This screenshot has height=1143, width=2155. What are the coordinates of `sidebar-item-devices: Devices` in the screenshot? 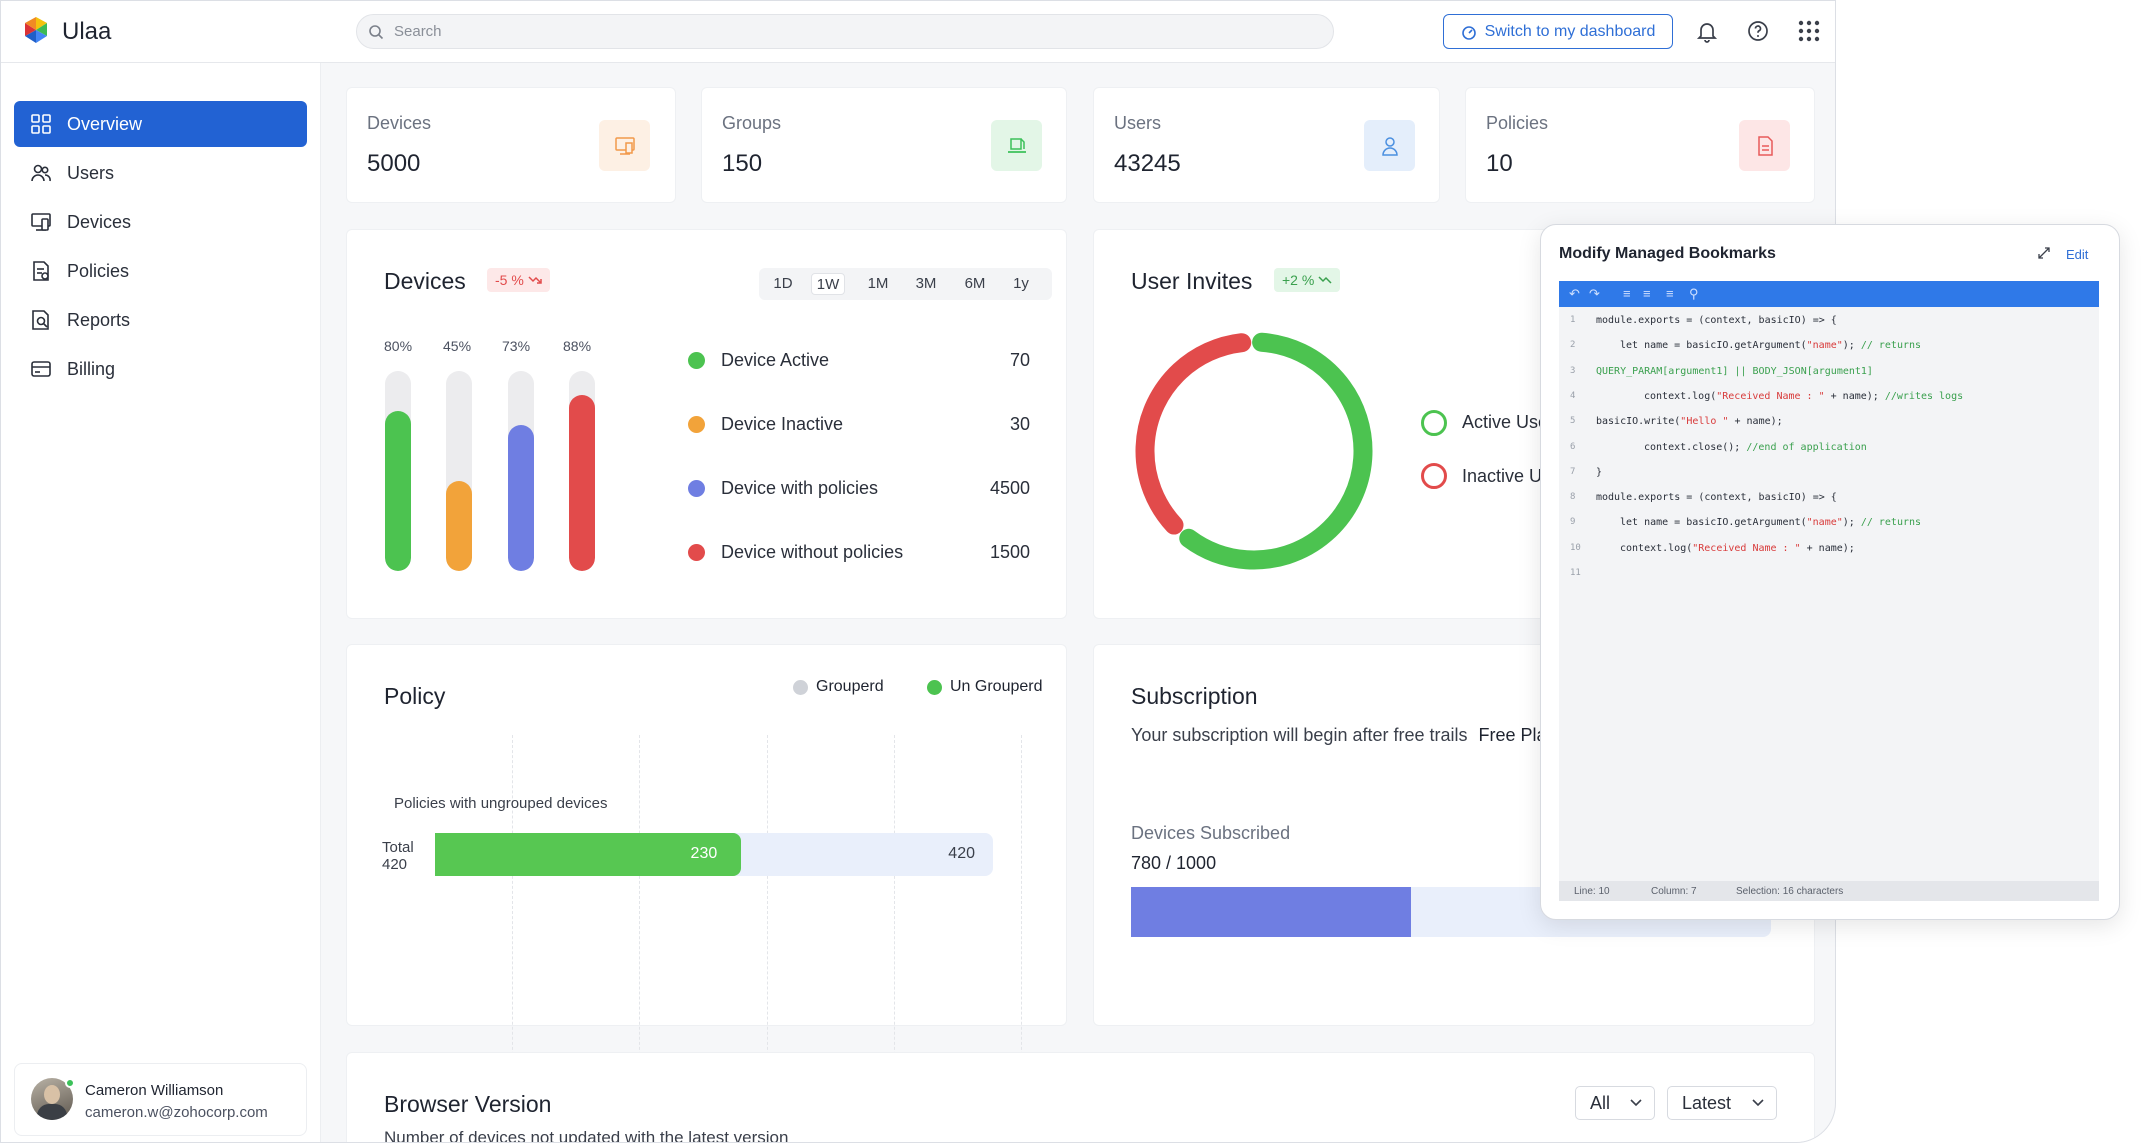 It's located at (160, 222).